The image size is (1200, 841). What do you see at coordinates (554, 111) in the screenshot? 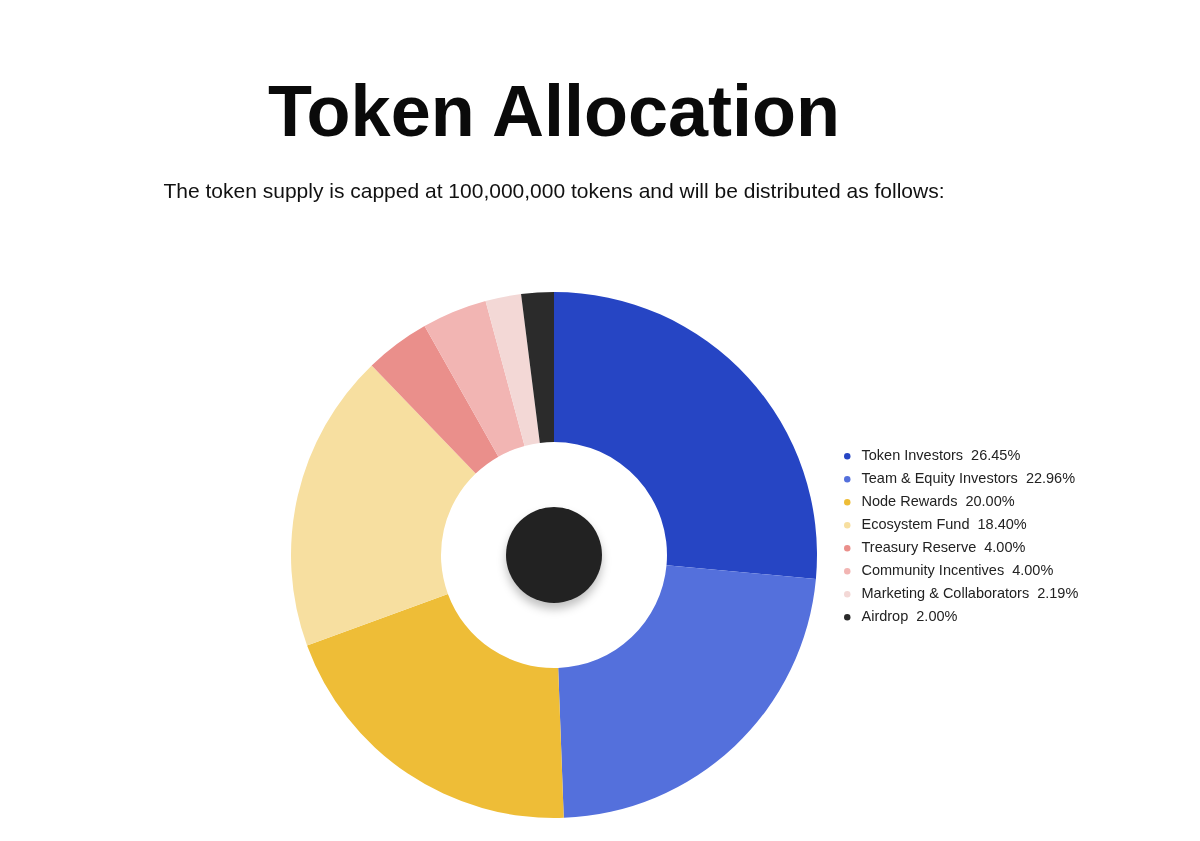
I see `chart-title: Token Allocation` at bounding box center [554, 111].